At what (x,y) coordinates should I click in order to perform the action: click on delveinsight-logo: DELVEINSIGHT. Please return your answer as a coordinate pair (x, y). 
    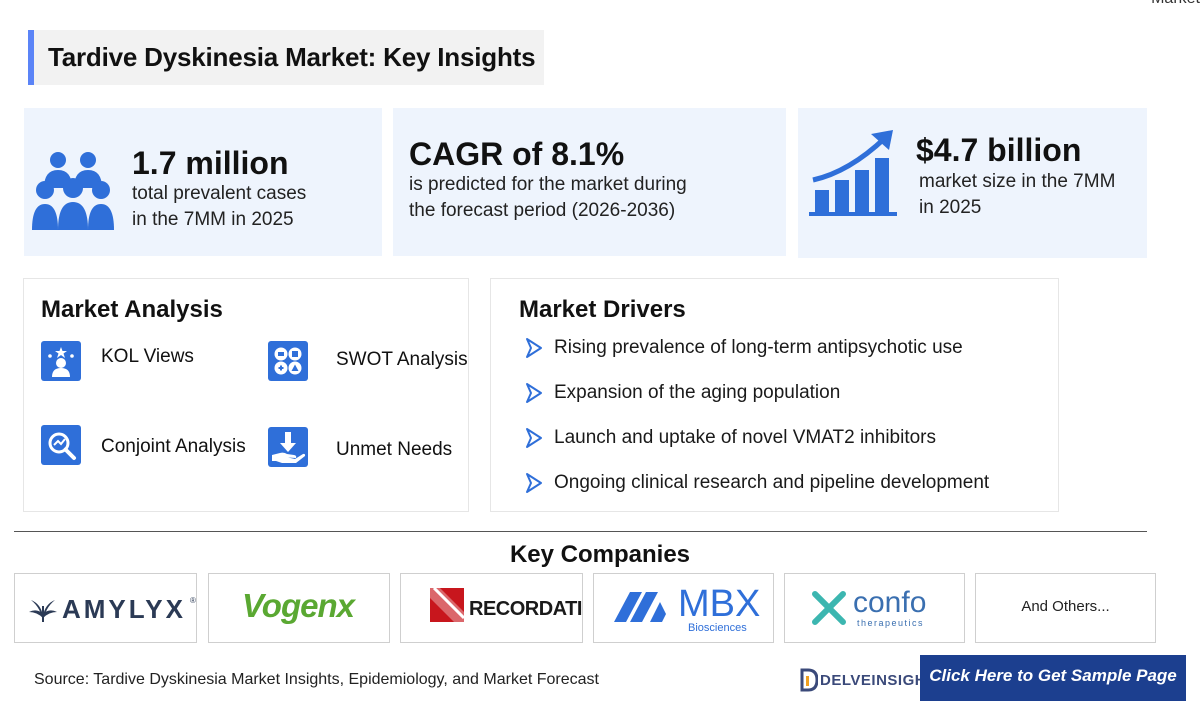
    Looking at the image, I should click on (868, 680).